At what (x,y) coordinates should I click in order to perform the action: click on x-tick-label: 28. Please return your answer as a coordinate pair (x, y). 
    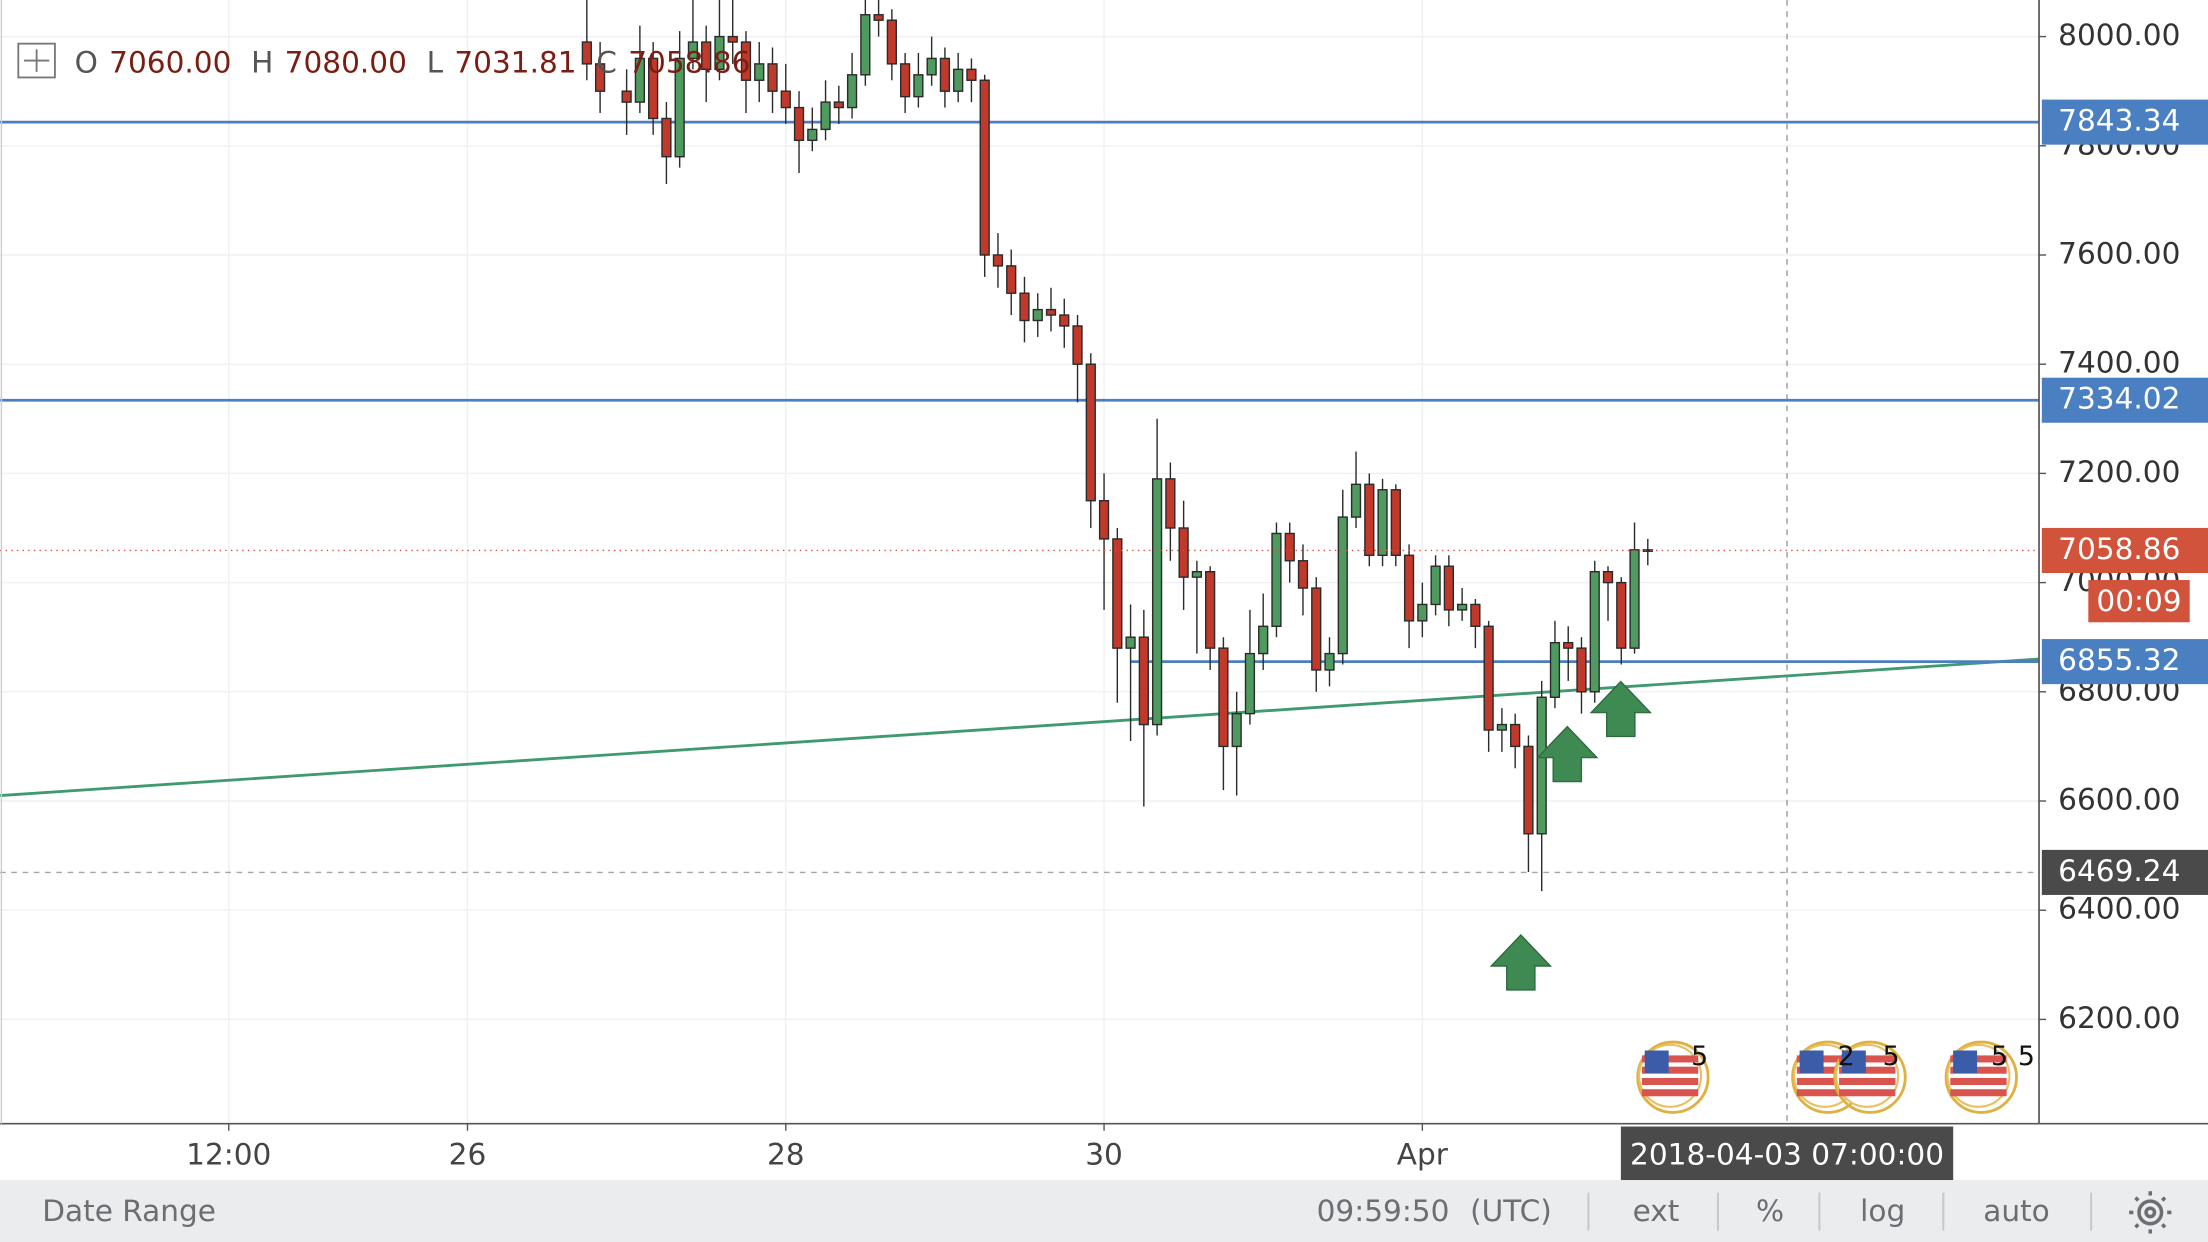
    Looking at the image, I should click on (786, 1155).